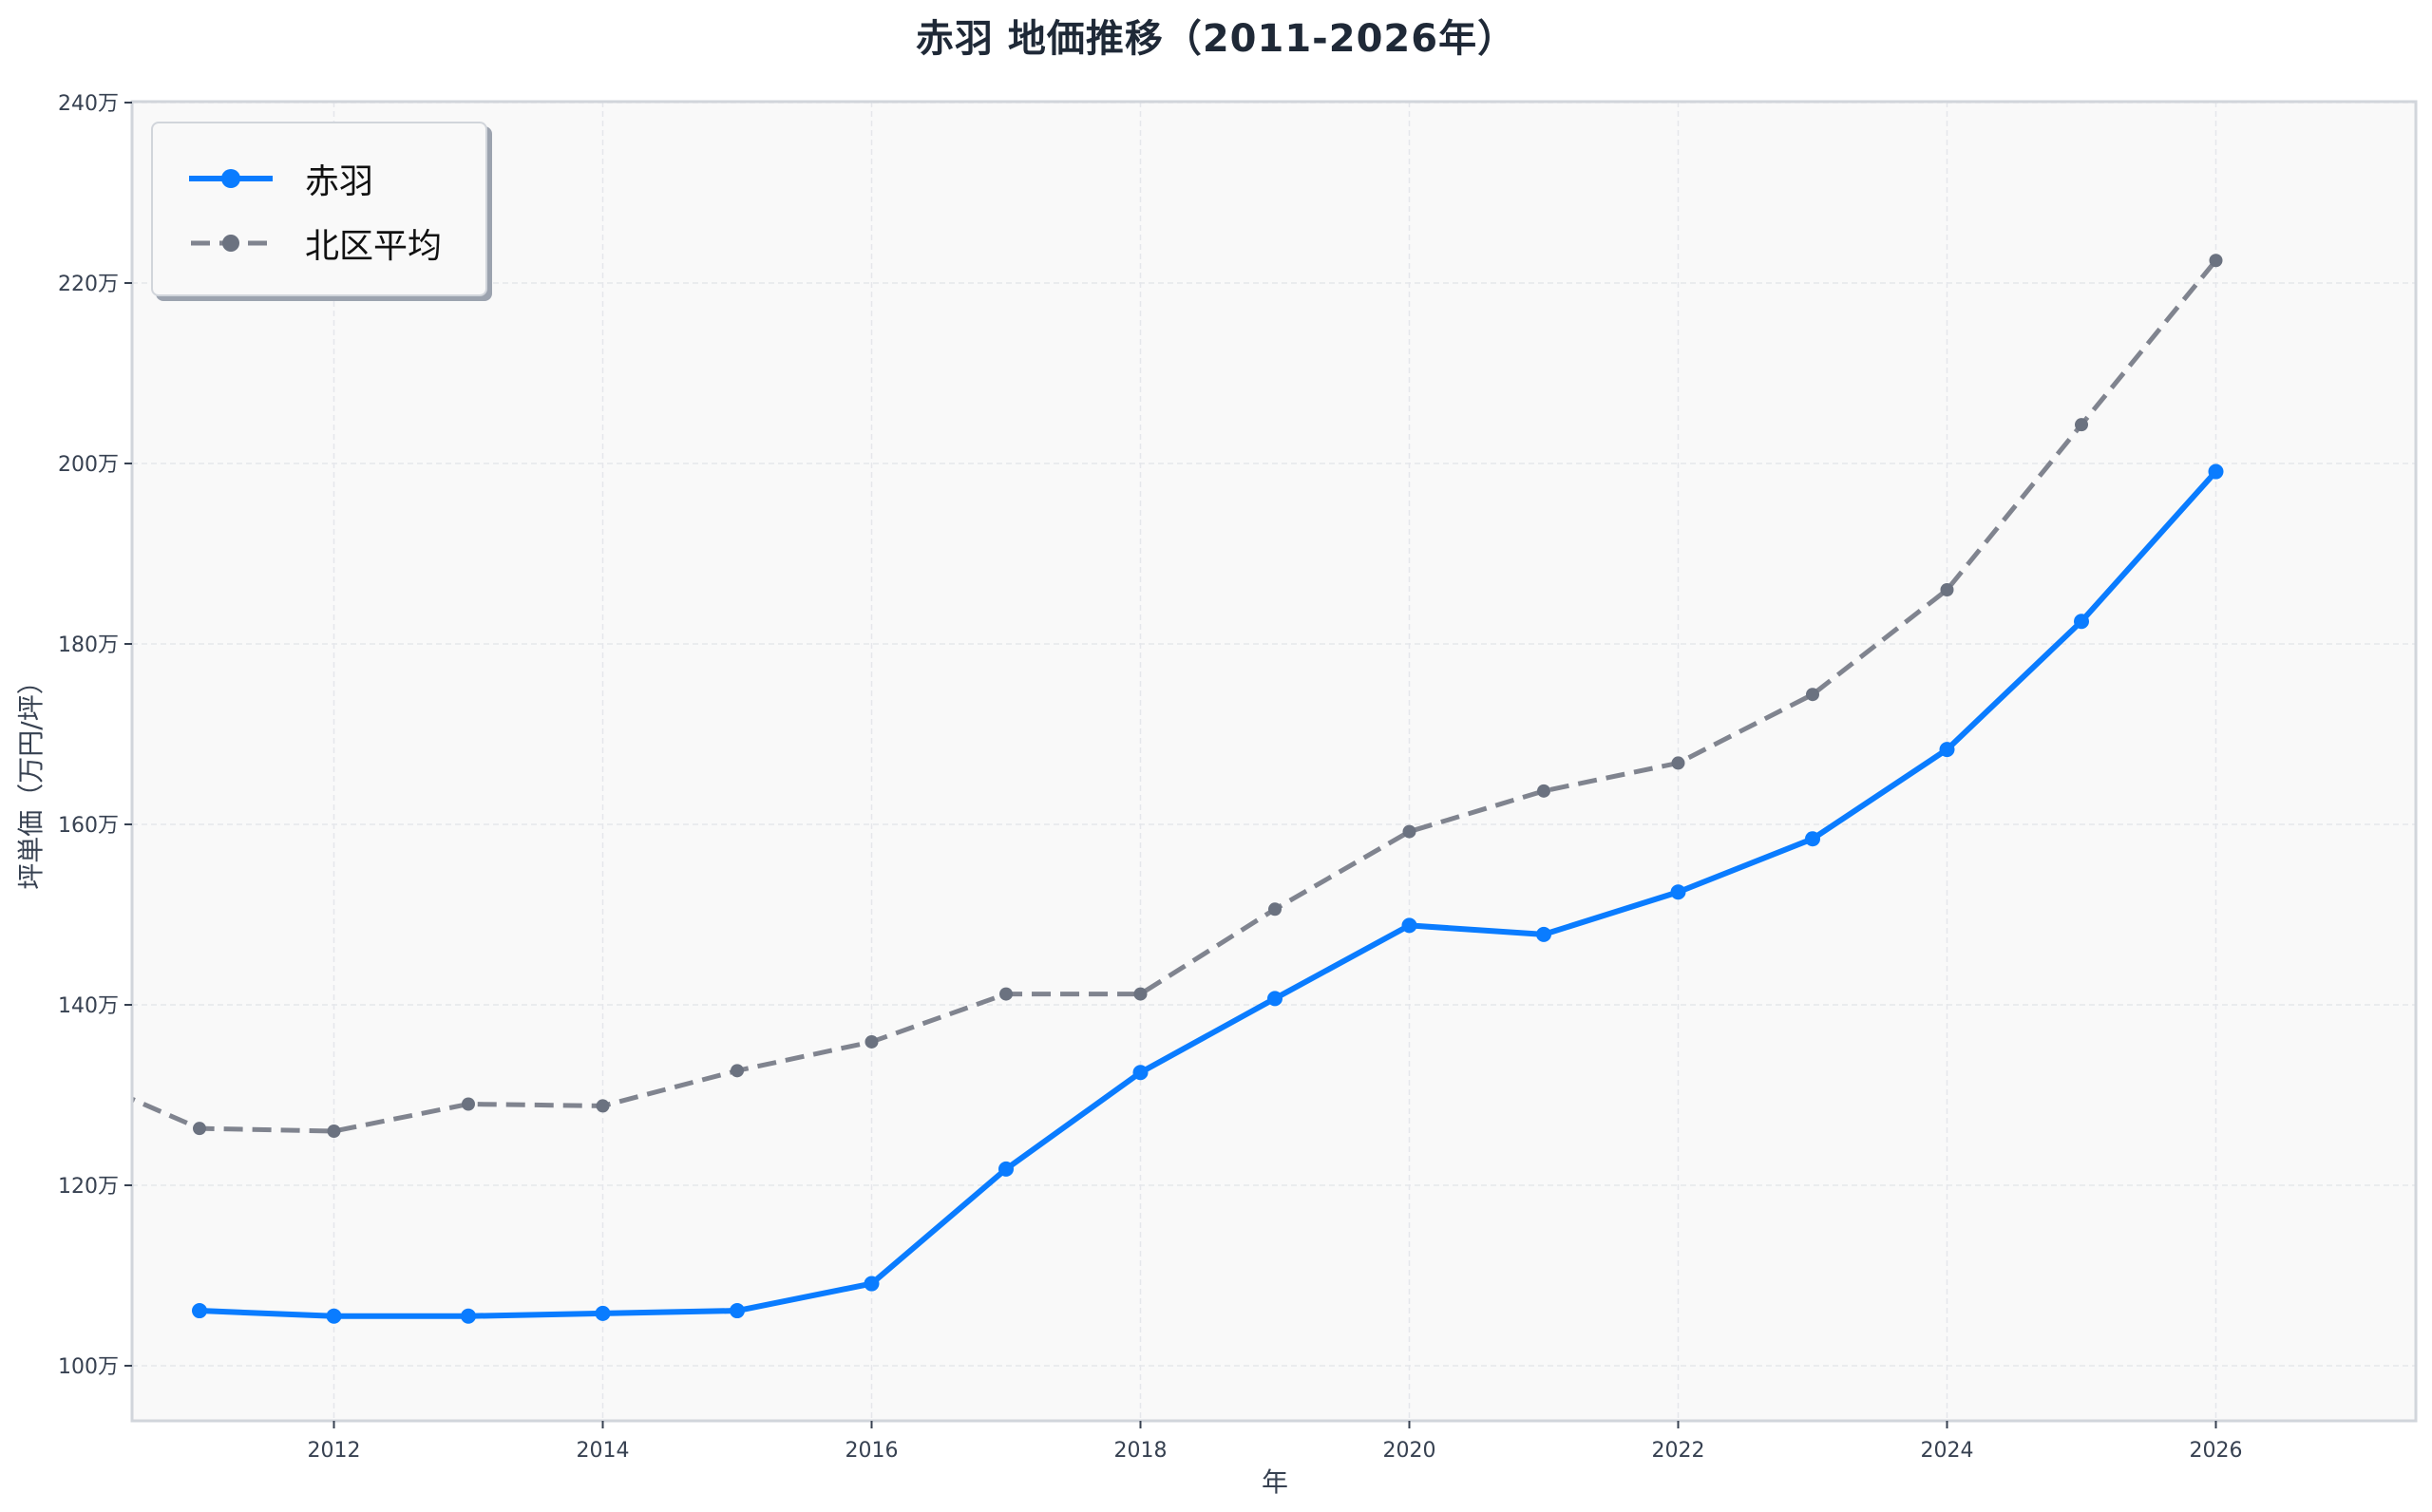 The width and height of the screenshot is (2432, 1512). What do you see at coordinates (1216, 39) in the screenshot?
I see `chart-title: 赤羽 地価推移（2011-2026年）` at bounding box center [1216, 39].